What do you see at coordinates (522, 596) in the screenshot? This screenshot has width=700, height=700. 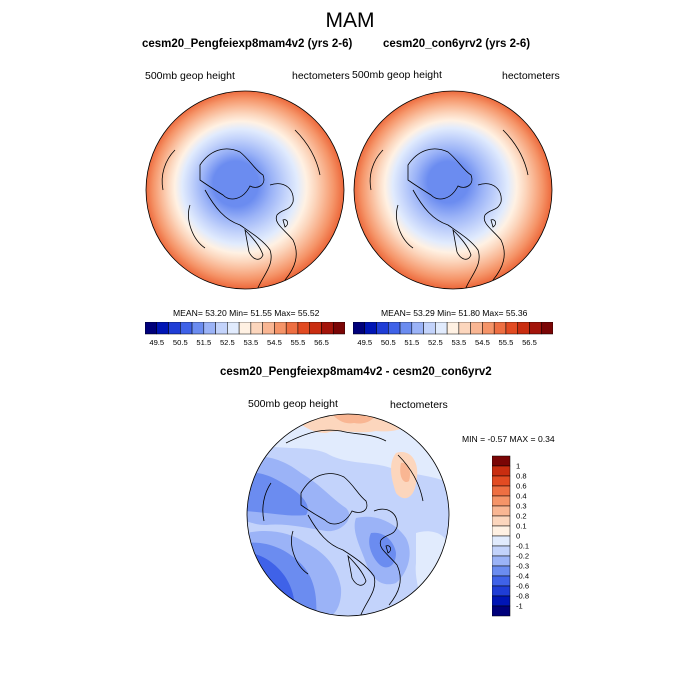 I see `colorbar-tick-label: -0.8` at bounding box center [522, 596].